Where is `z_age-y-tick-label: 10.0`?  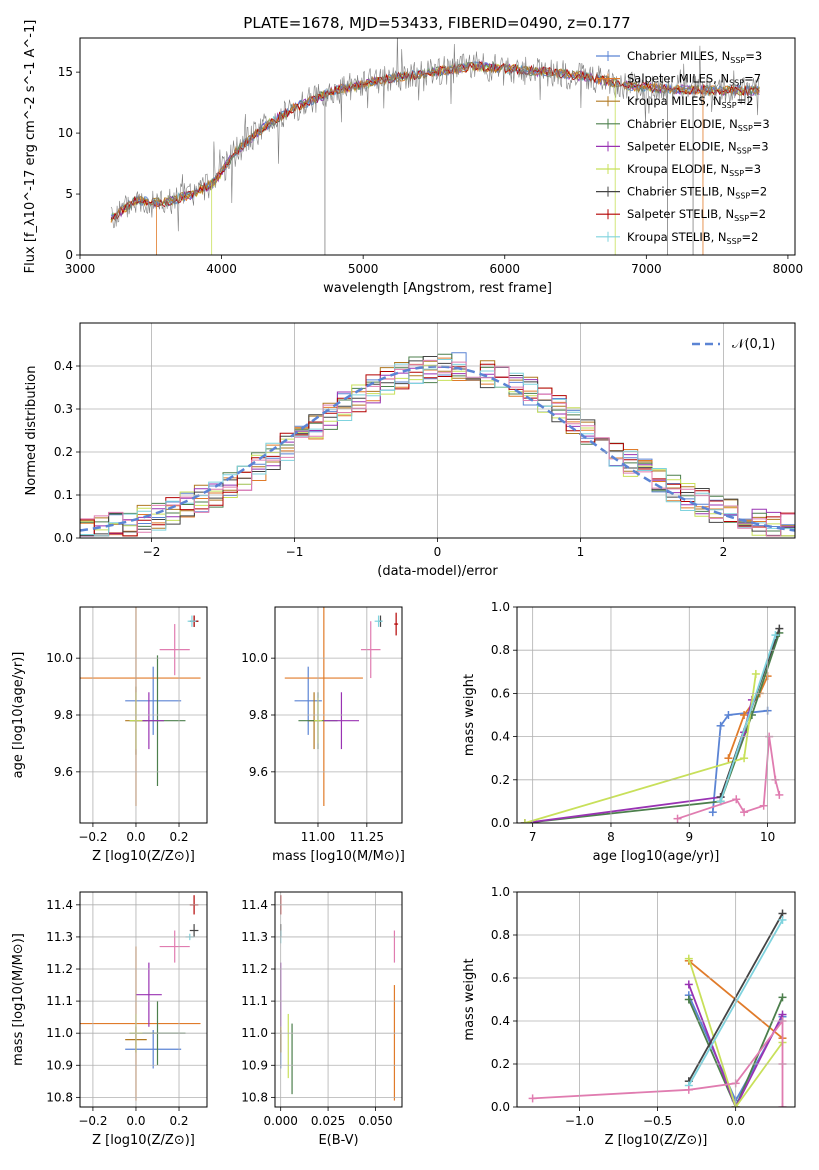
z_age-y-tick-label: 10.0 is located at coordinates (59, 658).